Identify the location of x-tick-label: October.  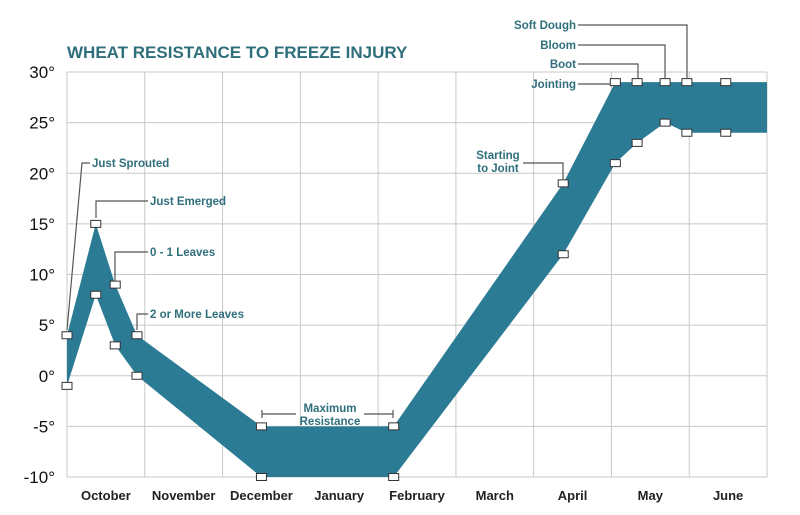
(106, 495).